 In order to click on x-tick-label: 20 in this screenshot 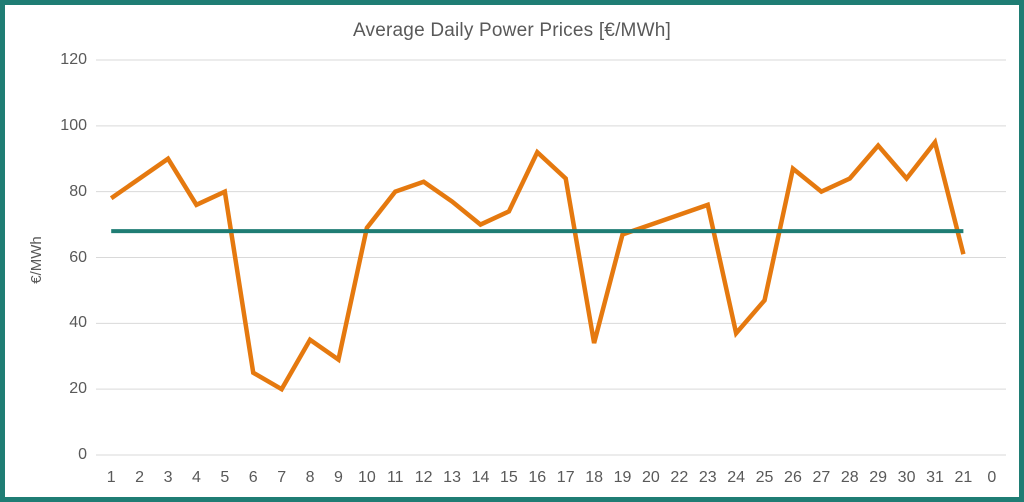, I will do `click(651, 477)`.